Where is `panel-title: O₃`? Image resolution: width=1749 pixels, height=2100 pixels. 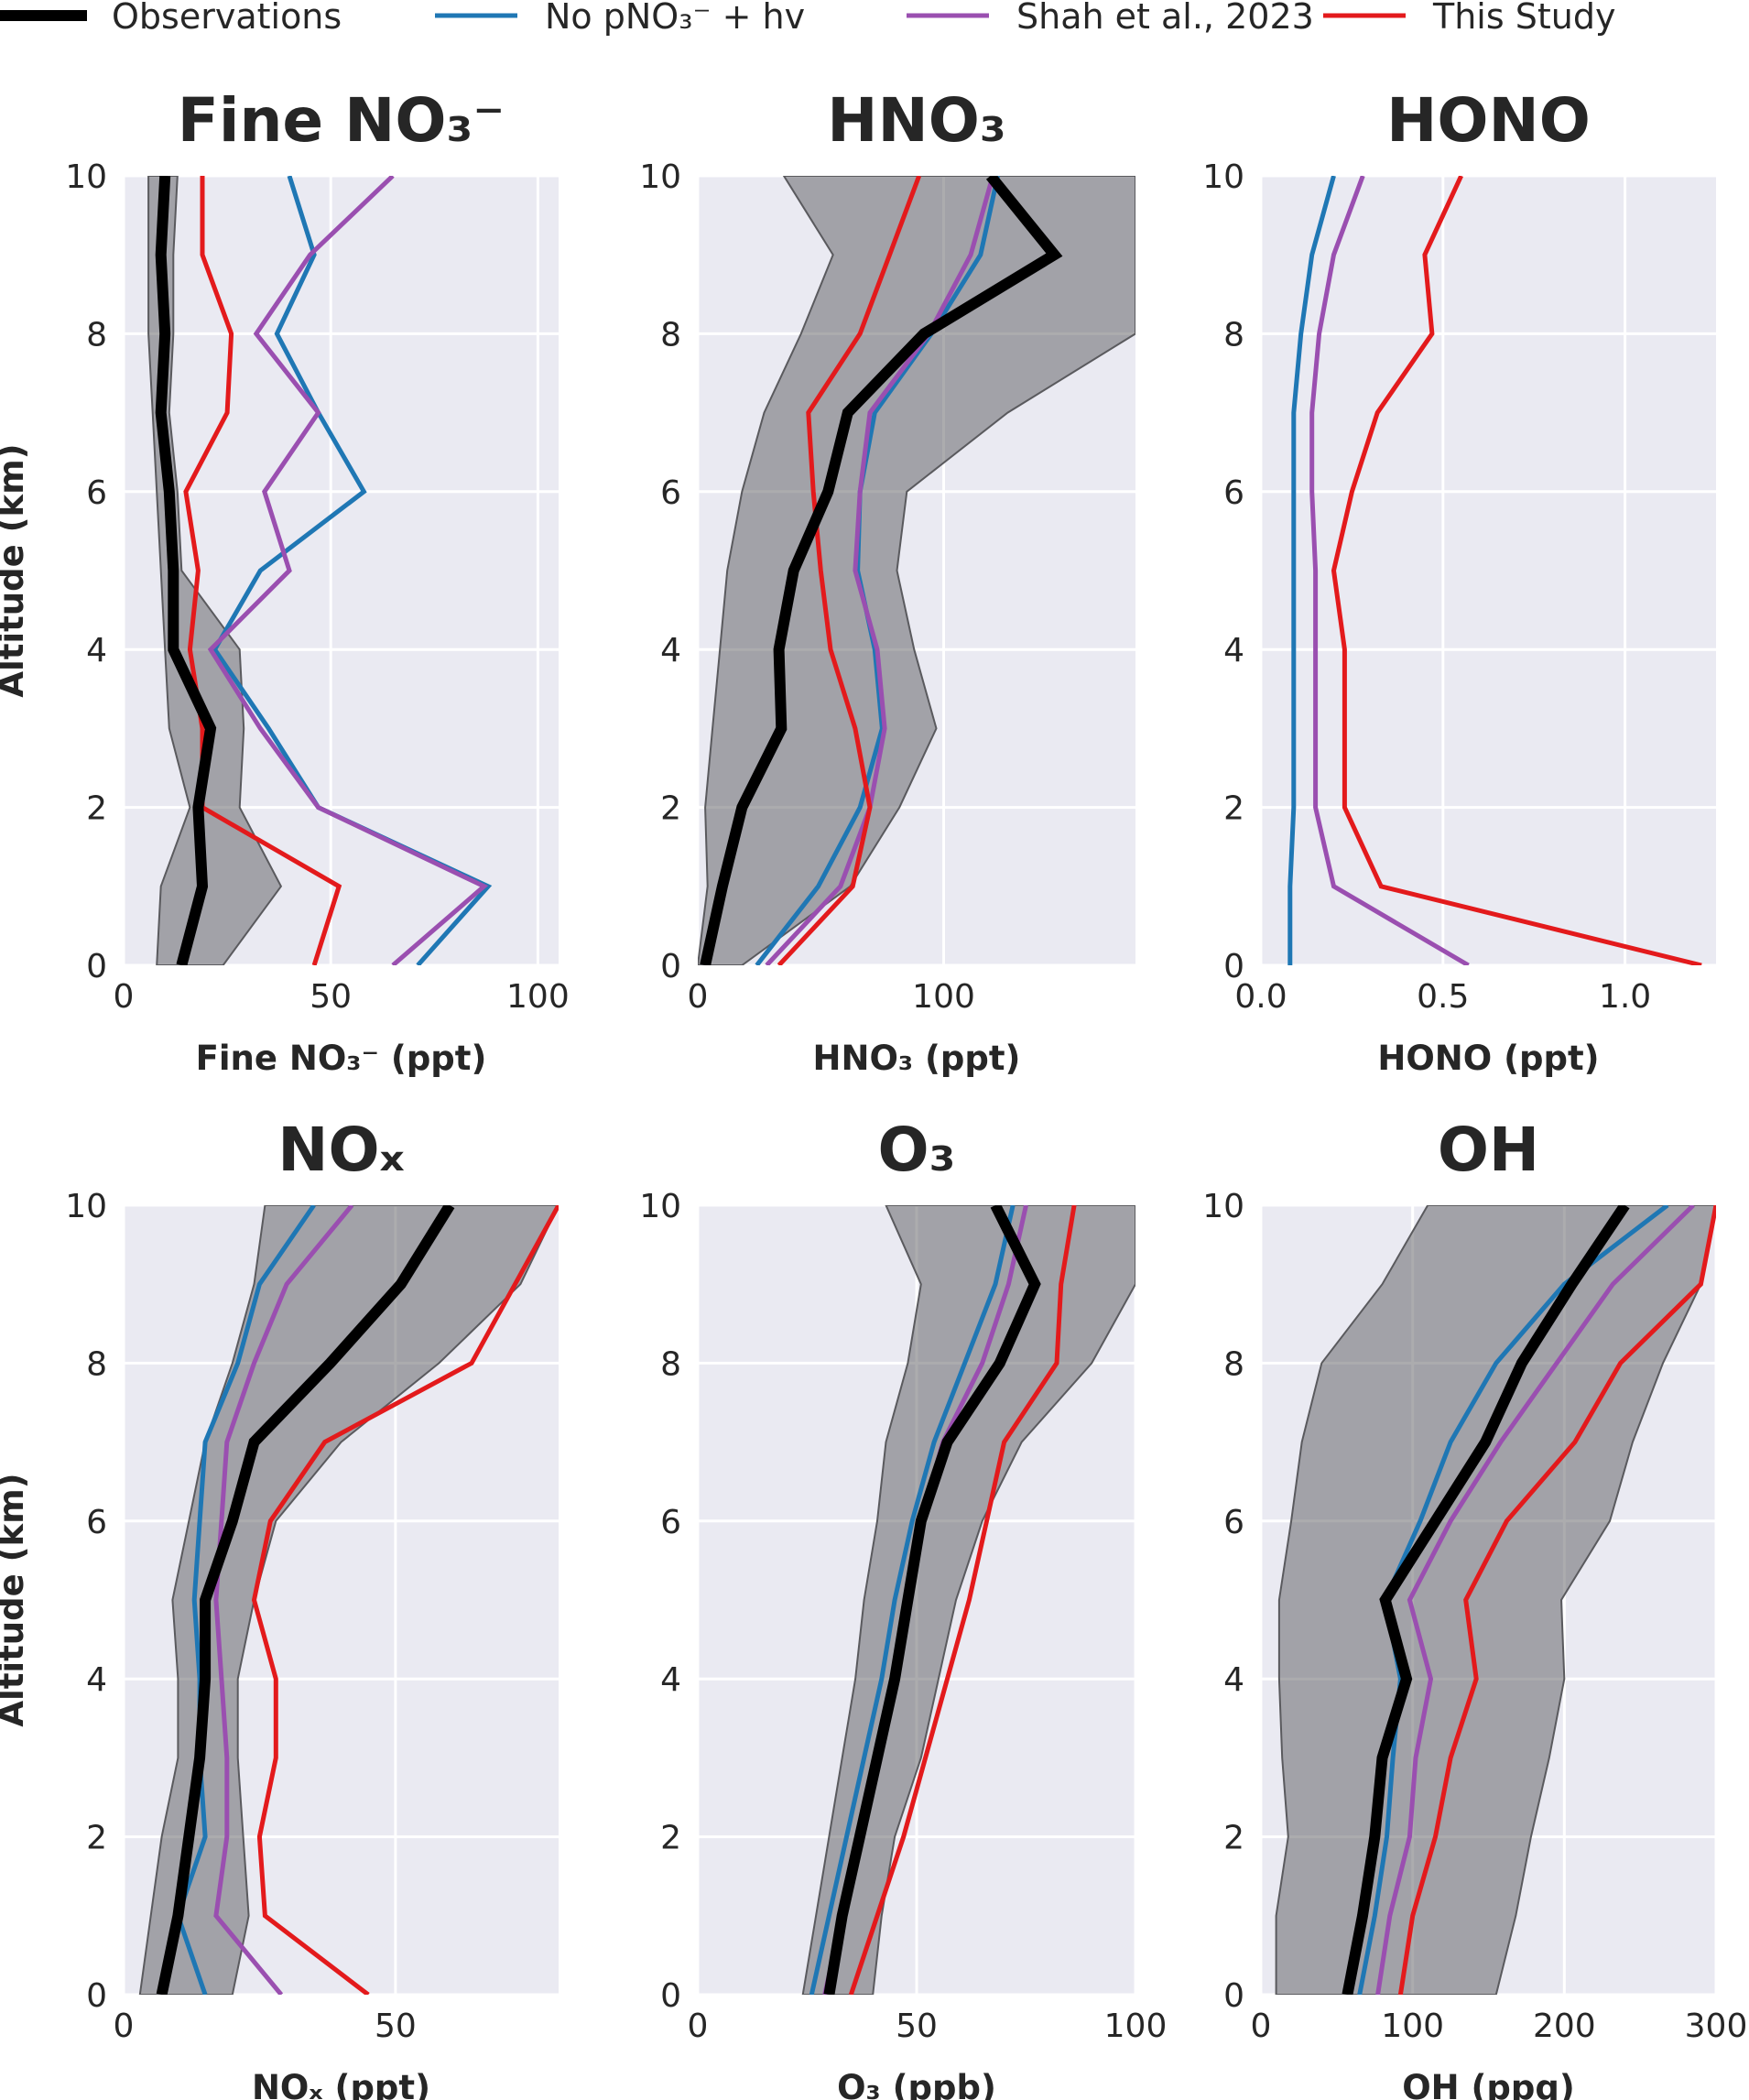
panel-title: O₃ is located at coordinates (916, 1150).